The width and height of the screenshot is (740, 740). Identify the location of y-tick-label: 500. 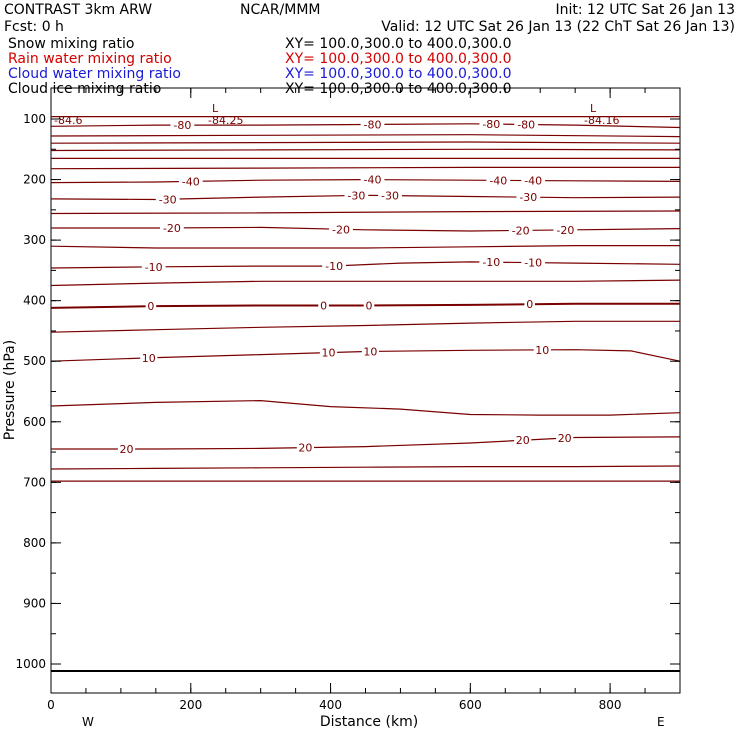
(34, 361).